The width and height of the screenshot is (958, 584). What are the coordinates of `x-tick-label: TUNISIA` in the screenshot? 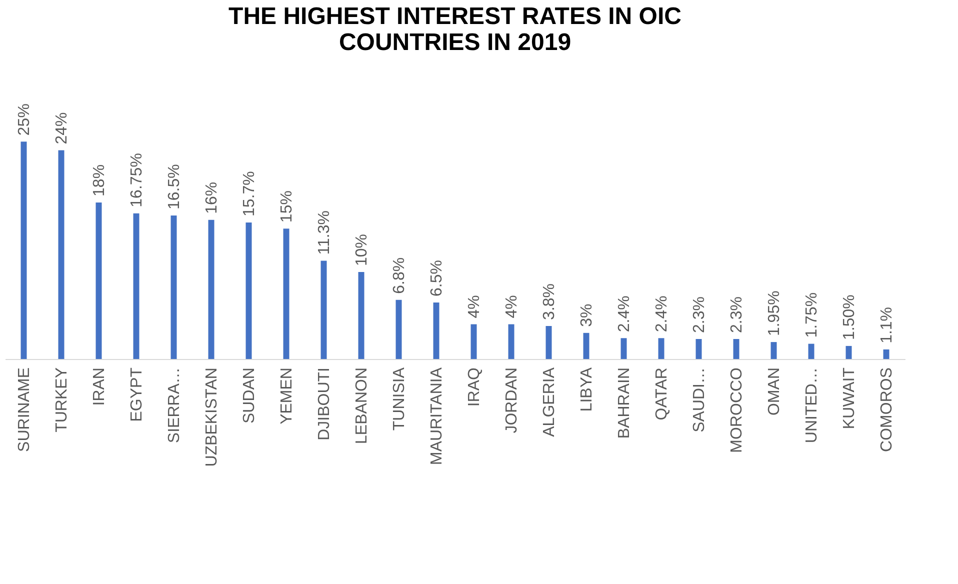 It's located at (399, 399).